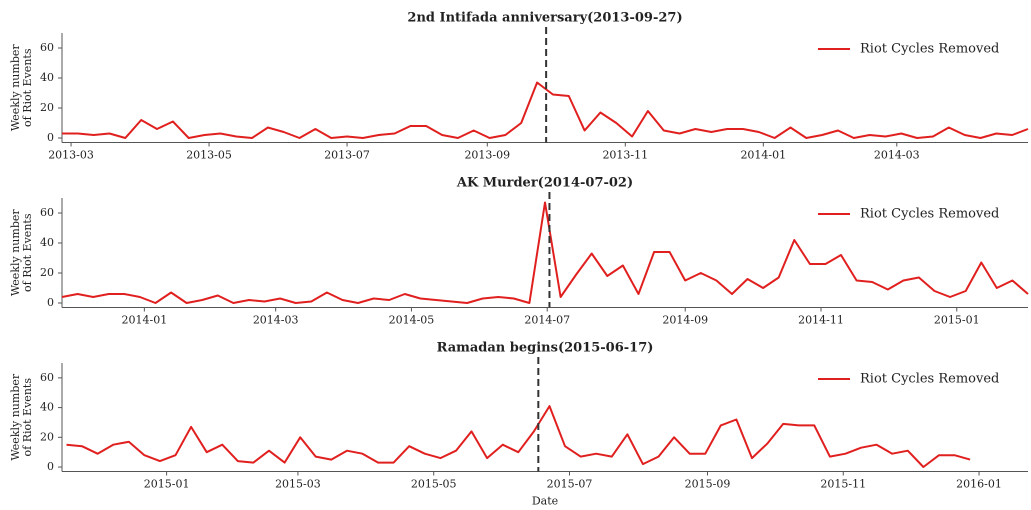 This screenshot has height=510, width=1031. Describe the element at coordinates (544, 18) in the screenshot. I see `chart-title: 2nd Intifada anniversary(2013-09-27)` at that location.